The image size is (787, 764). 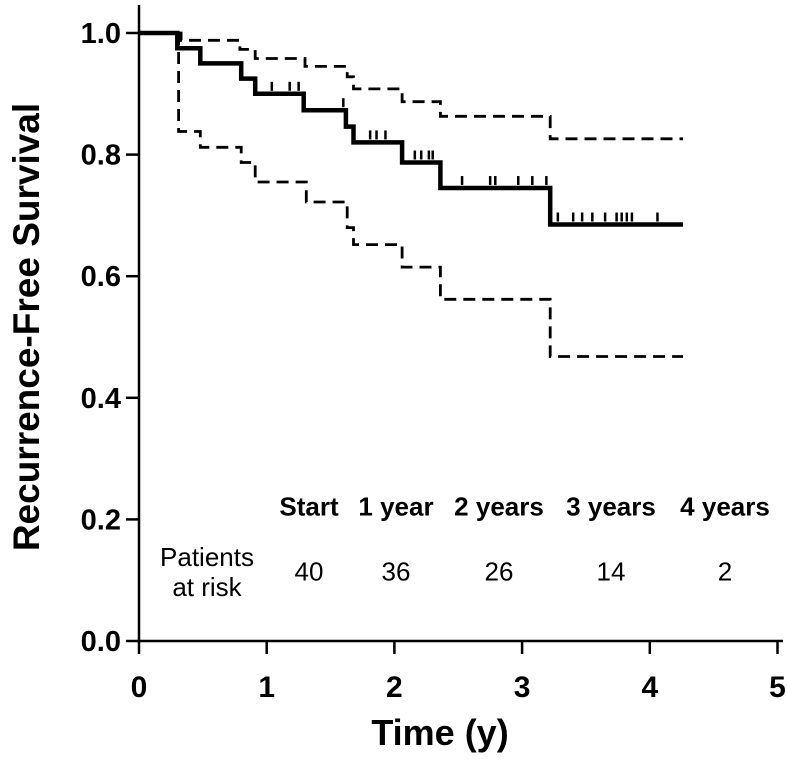 I want to click on x-tick-label: 4, so click(x=649, y=687).